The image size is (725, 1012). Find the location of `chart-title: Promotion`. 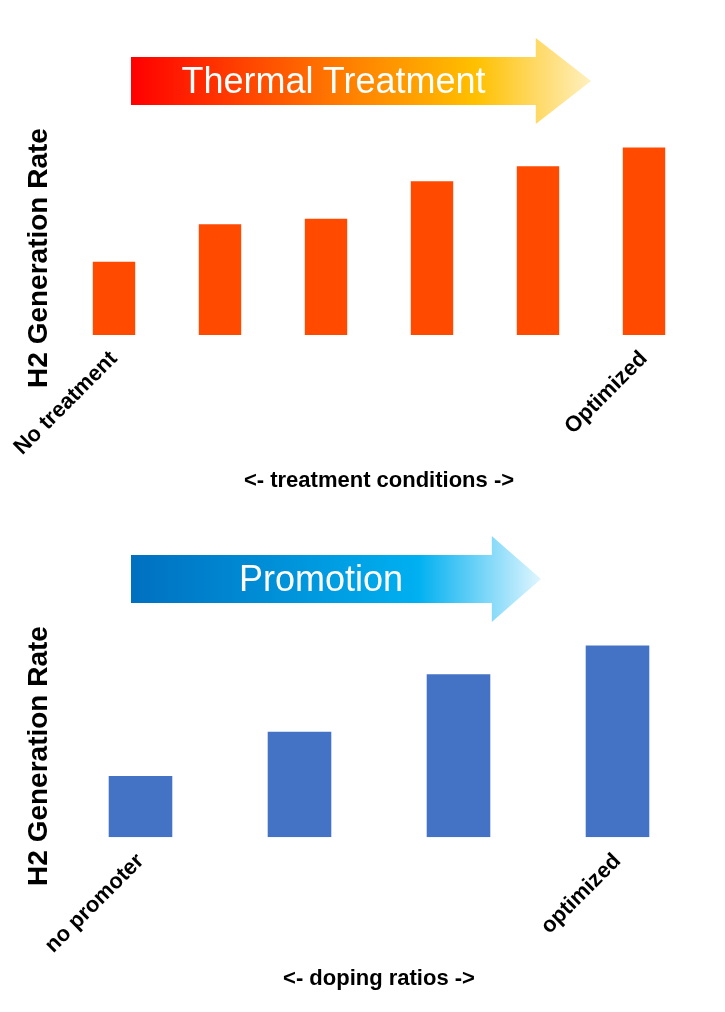

chart-title: Promotion is located at coordinates (321, 579).